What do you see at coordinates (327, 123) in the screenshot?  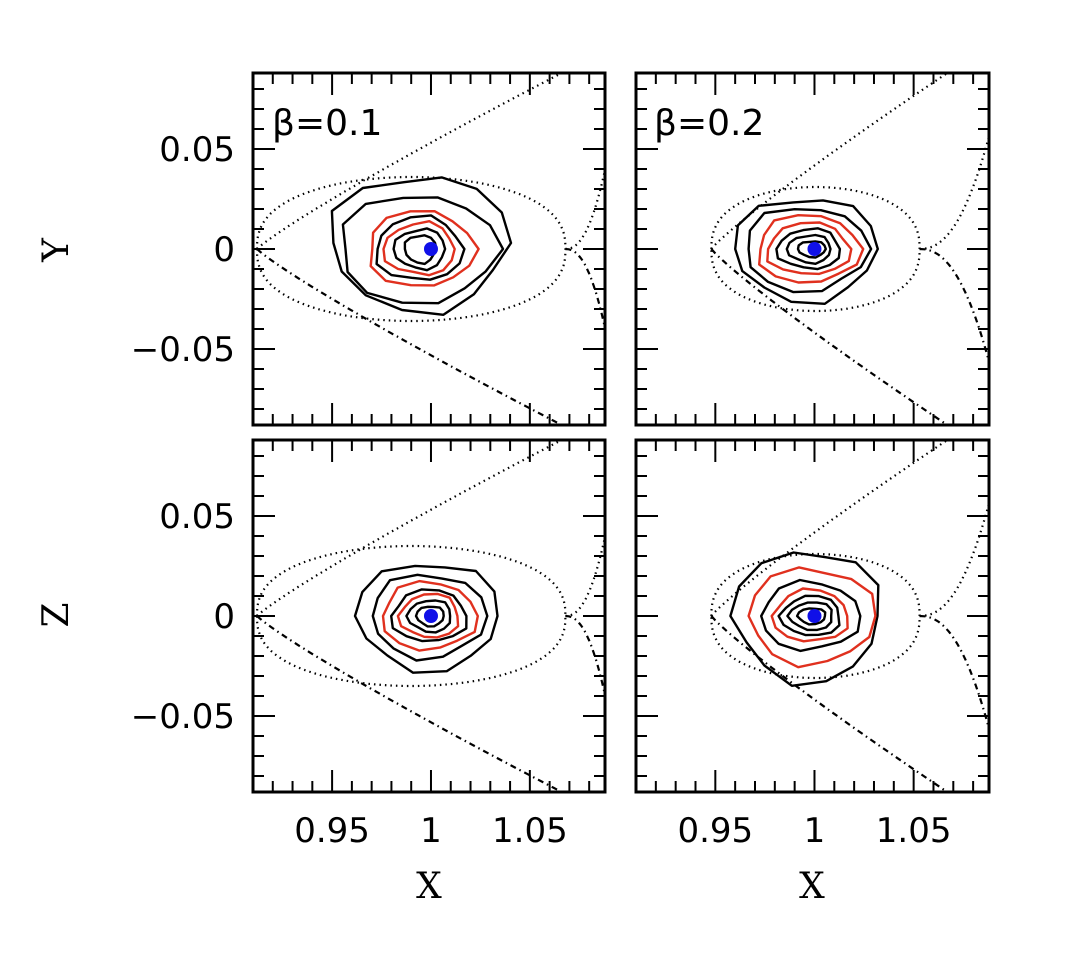 I see `panel-label-beta-0.1: β=0.1` at bounding box center [327, 123].